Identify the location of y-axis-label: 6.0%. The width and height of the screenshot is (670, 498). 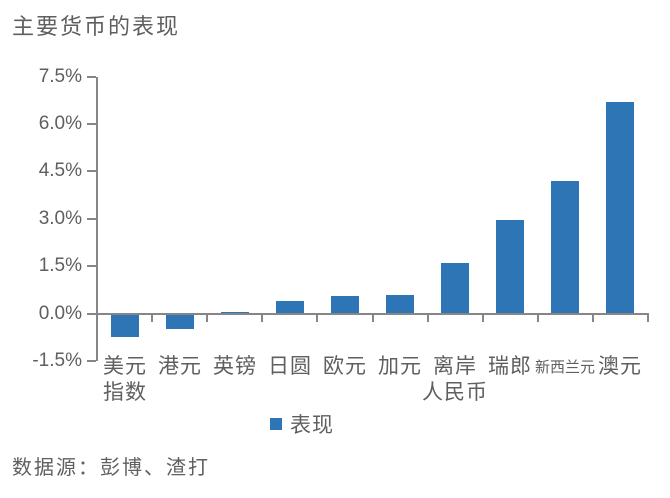
(60, 123).